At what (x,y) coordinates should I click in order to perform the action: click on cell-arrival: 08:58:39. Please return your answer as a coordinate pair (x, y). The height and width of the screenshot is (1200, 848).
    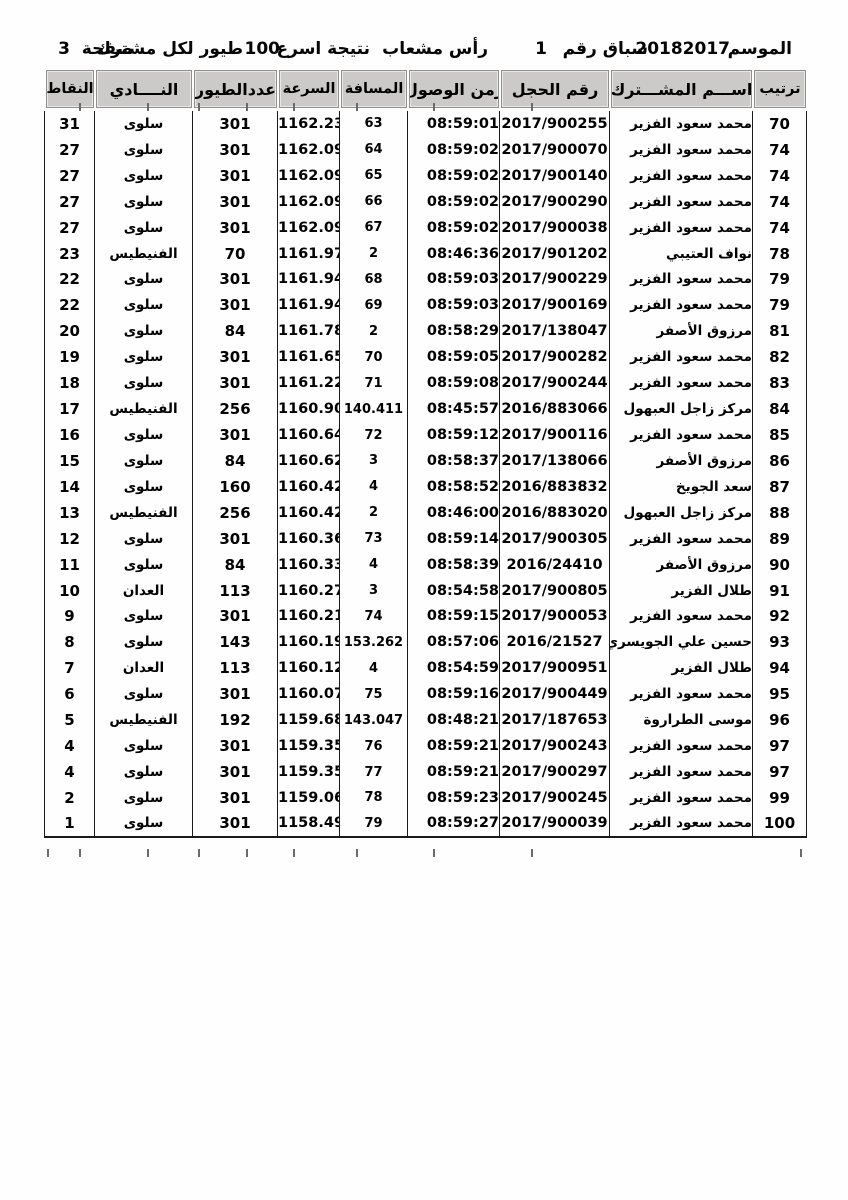
    Looking at the image, I should click on (453, 564).